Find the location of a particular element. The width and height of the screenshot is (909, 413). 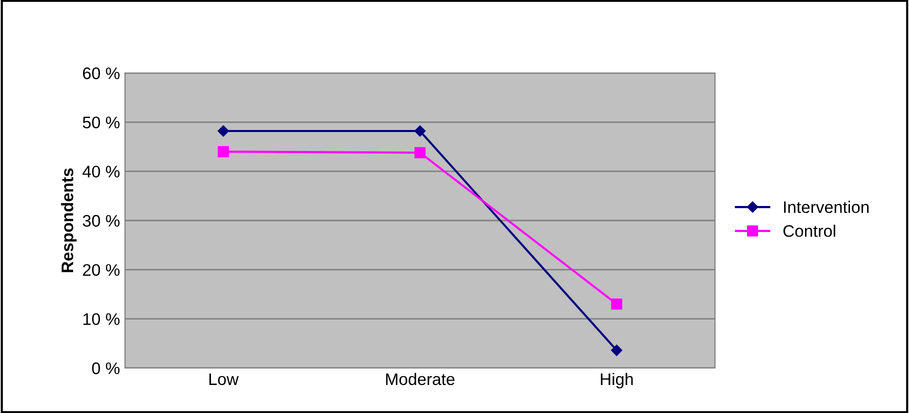

x-tick-label: Low is located at coordinates (224, 379).